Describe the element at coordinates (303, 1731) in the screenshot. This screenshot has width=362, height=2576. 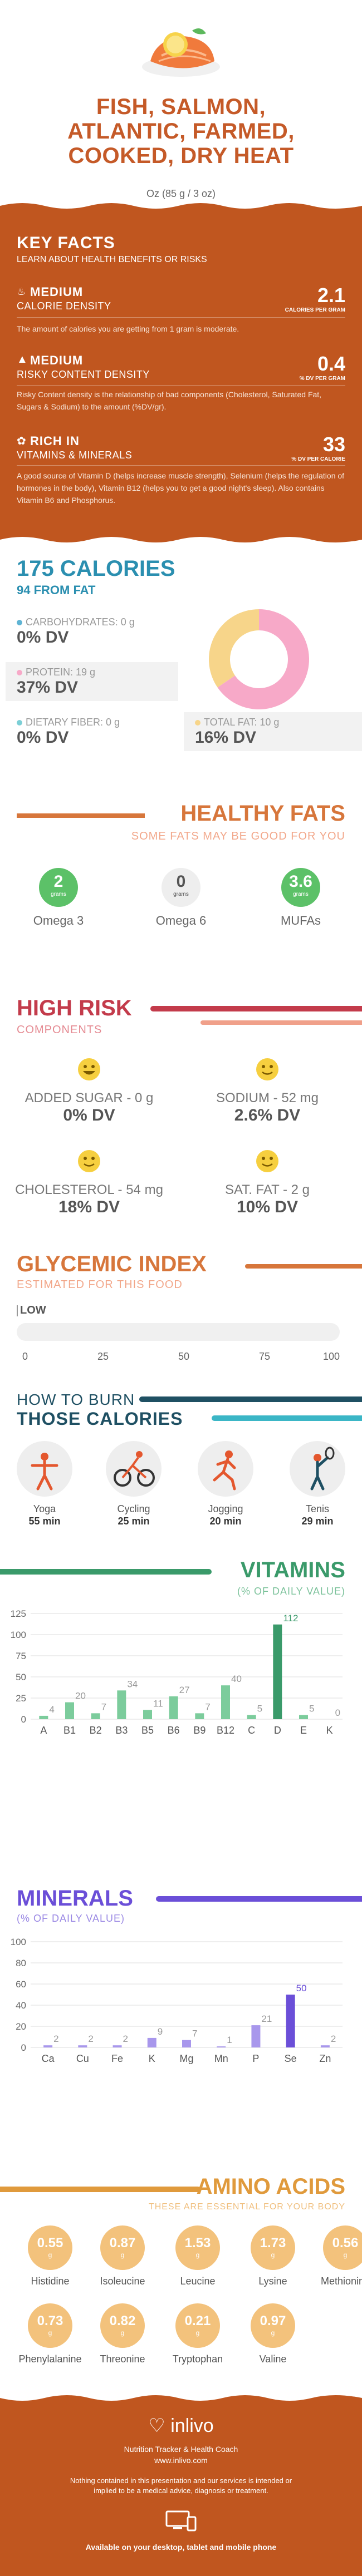
I see `x-tick-label: E` at that location.